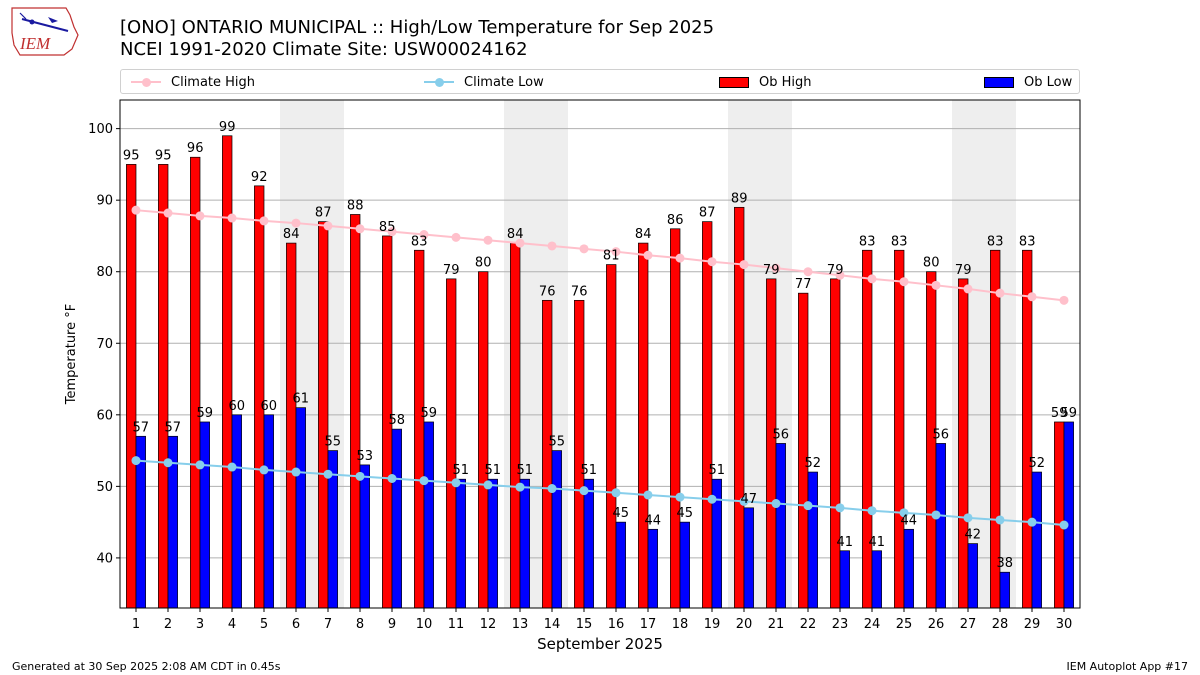 The image size is (1200, 675). What do you see at coordinates (547, 291) in the screenshot?
I see `ob-high-value-label: 76` at bounding box center [547, 291].